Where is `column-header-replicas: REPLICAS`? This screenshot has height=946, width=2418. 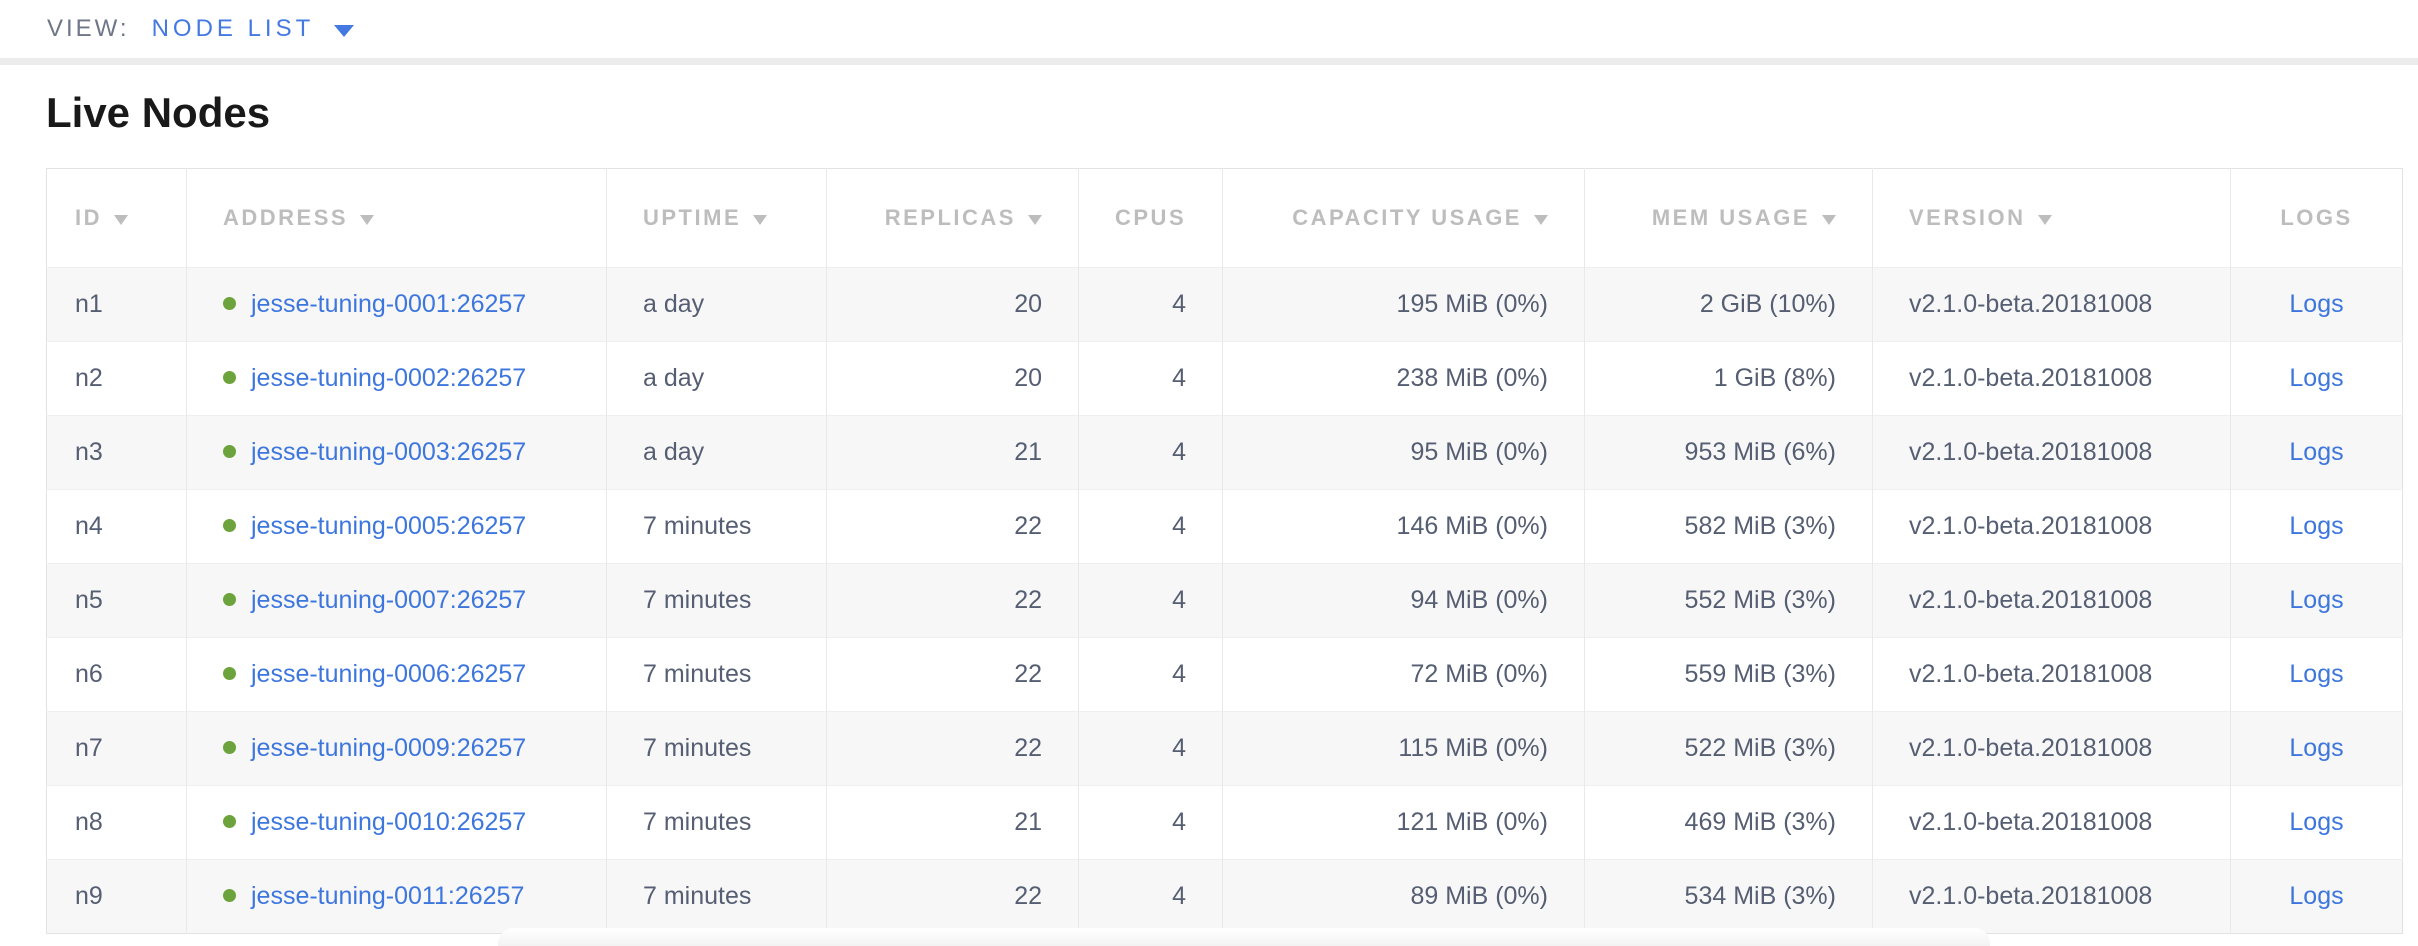 column-header-replicas: REPLICAS is located at coordinates (952, 218).